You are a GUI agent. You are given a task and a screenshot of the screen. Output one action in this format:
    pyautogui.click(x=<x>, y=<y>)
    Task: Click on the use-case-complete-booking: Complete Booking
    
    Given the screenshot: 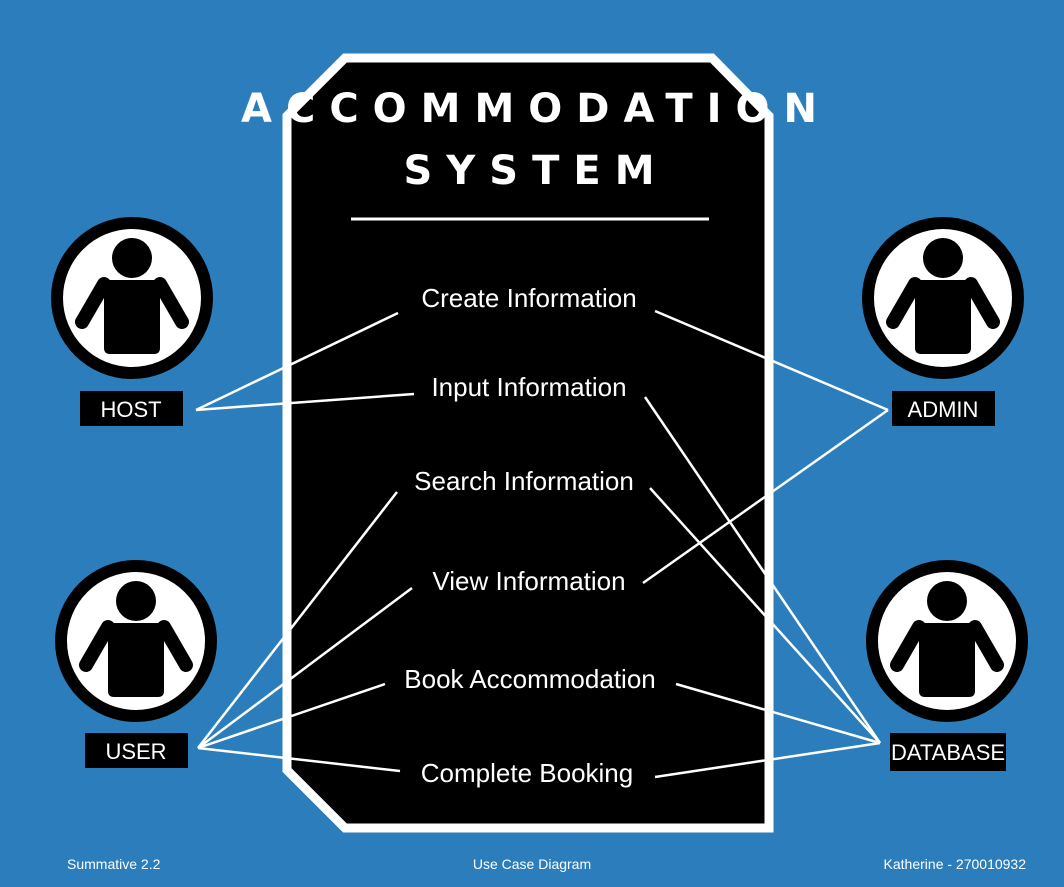 What is the action you would take?
    pyautogui.click(x=527, y=773)
    